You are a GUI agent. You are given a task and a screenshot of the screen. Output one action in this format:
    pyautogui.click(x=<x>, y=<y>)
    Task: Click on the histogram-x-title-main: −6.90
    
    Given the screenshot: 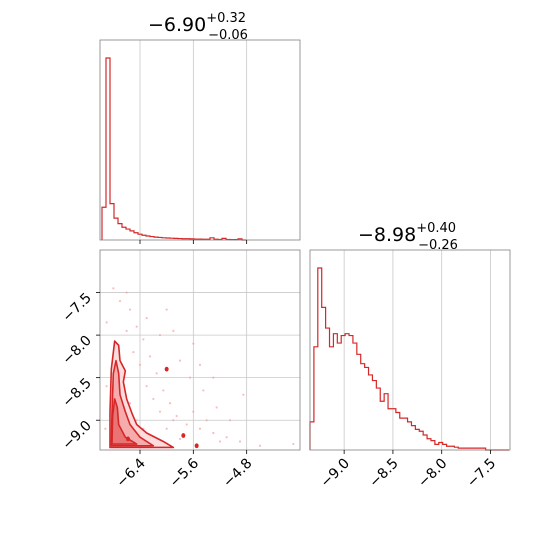 What is the action you would take?
    pyautogui.click(x=177, y=25)
    